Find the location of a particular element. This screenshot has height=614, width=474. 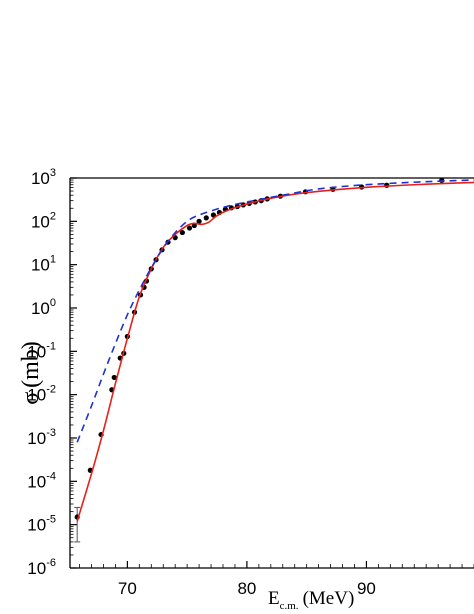

x-tick-label: 70 is located at coordinates (127, 588).